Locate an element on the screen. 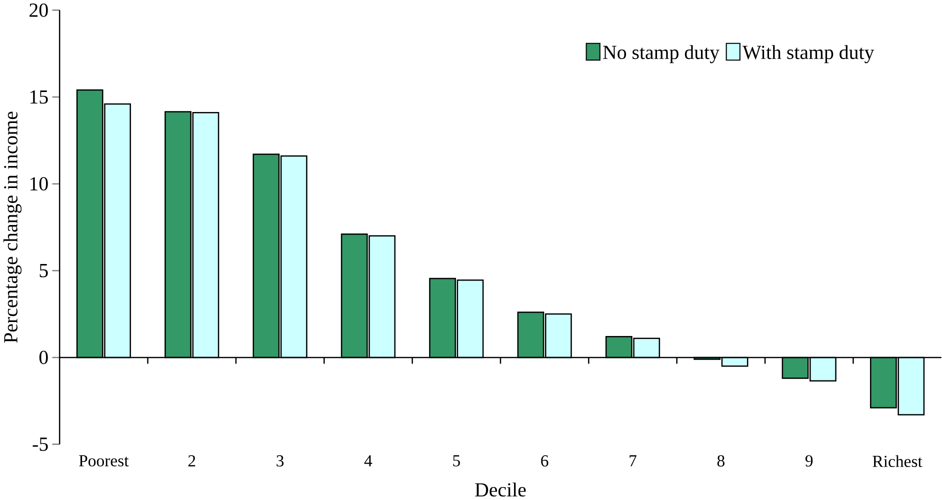  y-axis-title: Percentage change in income is located at coordinates (12, 227).